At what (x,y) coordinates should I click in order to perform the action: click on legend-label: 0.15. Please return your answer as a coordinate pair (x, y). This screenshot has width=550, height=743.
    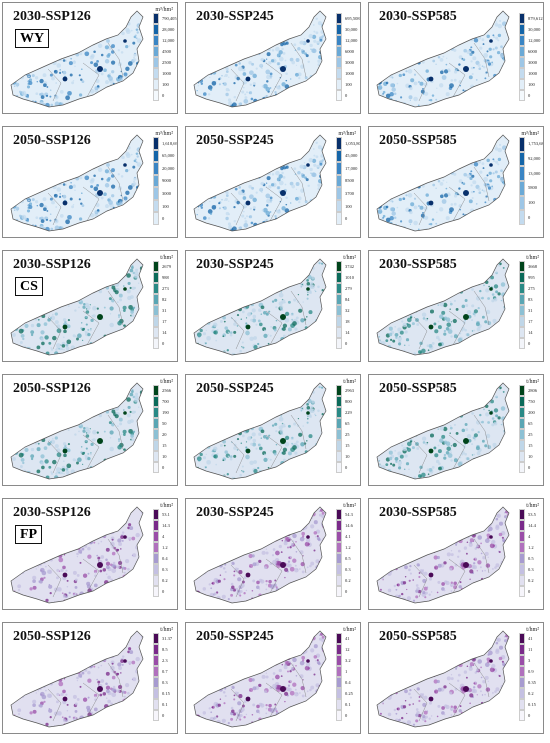
    Looking at the image, I should click on (166, 694).